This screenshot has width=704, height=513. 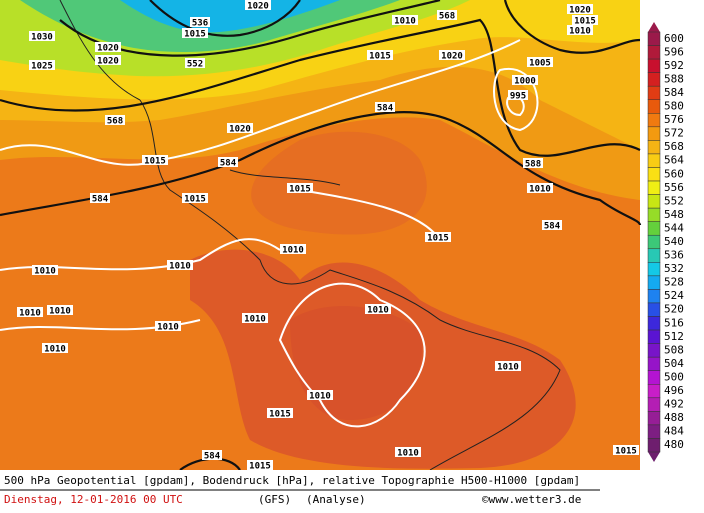 I want to click on colorbar-label: 488, so click(x=674, y=417).